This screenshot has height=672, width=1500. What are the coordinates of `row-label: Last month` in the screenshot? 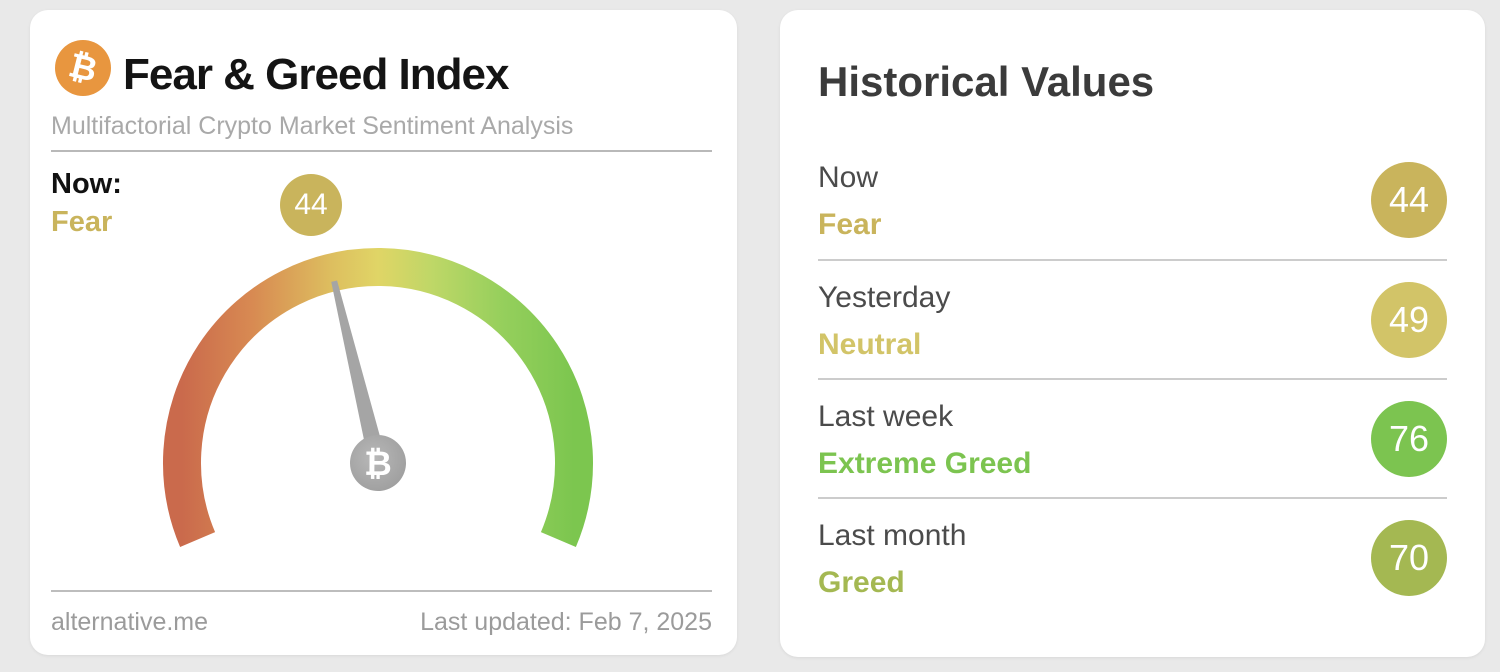 It's located at (892, 535).